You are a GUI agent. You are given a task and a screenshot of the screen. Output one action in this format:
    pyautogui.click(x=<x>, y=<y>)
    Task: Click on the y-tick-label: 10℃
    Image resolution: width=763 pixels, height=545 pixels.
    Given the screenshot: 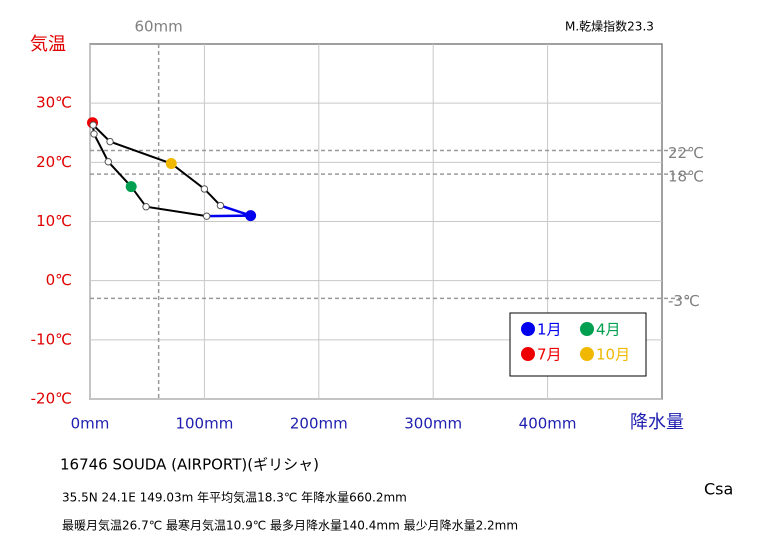 What is the action you would take?
    pyautogui.click(x=54, y=221)
    